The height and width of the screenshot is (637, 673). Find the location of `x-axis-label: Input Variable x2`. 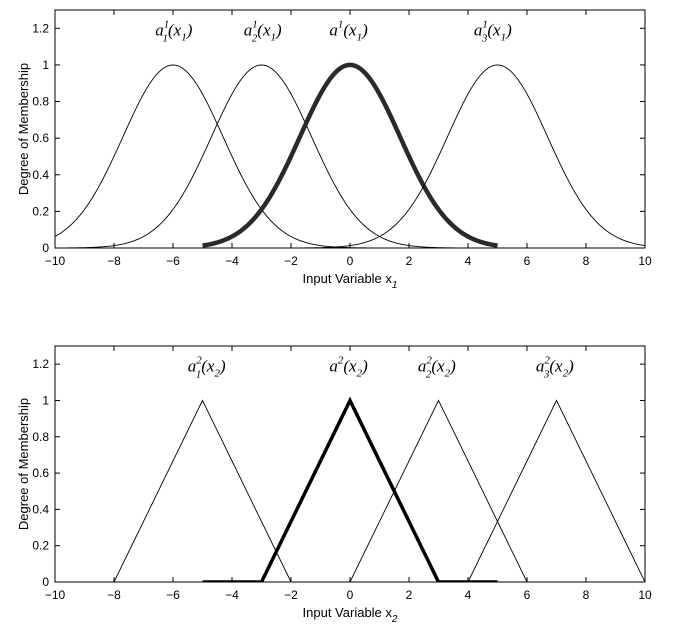

x-axis-label: Input Variable x2 is located at coordinates (350, 615).